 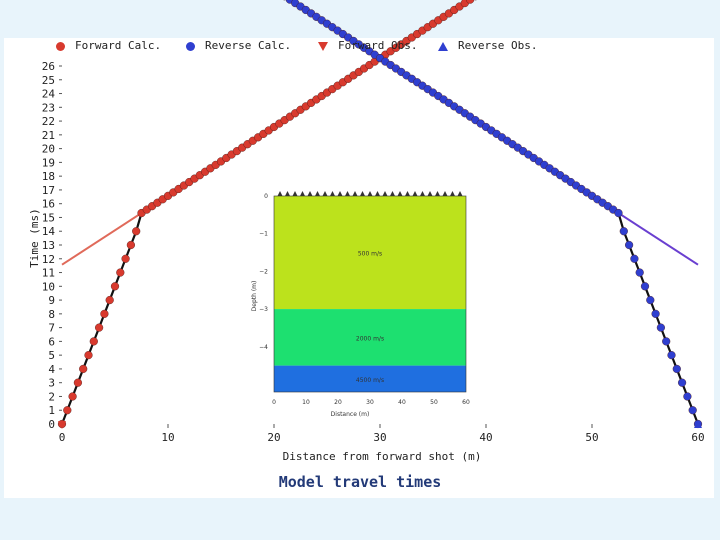 I want to click on legend-item-reverse-calc: Reverse Calc., so click(x=238, y=45).